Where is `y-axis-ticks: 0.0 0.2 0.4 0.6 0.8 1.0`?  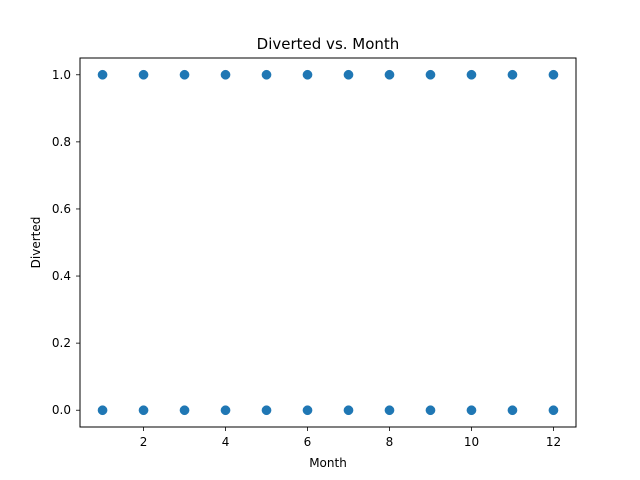 y-axis-ticks: 0.0 0.2 0.4 0.6 0.8 1.0 is located at coordinates (66, 242).